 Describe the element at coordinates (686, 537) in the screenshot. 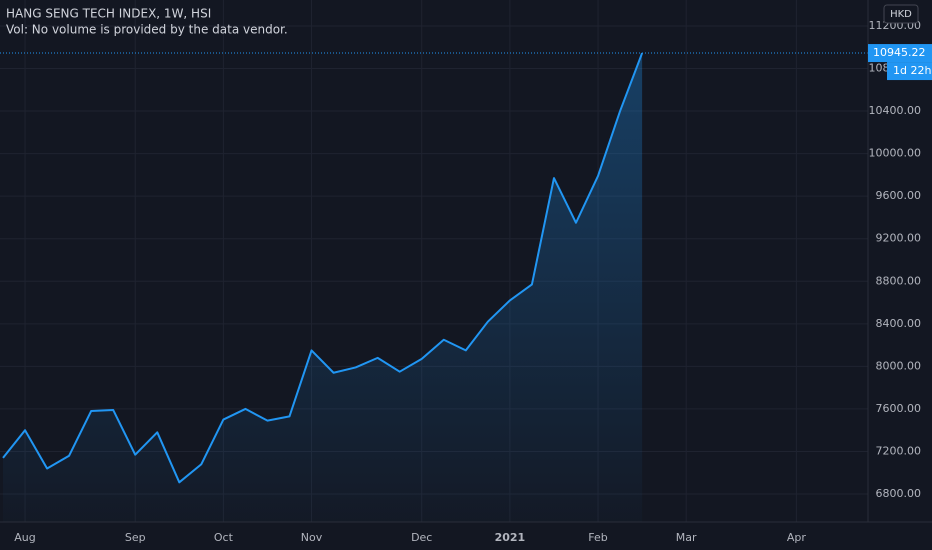

I see `x-tick-label: Mar` at that location.